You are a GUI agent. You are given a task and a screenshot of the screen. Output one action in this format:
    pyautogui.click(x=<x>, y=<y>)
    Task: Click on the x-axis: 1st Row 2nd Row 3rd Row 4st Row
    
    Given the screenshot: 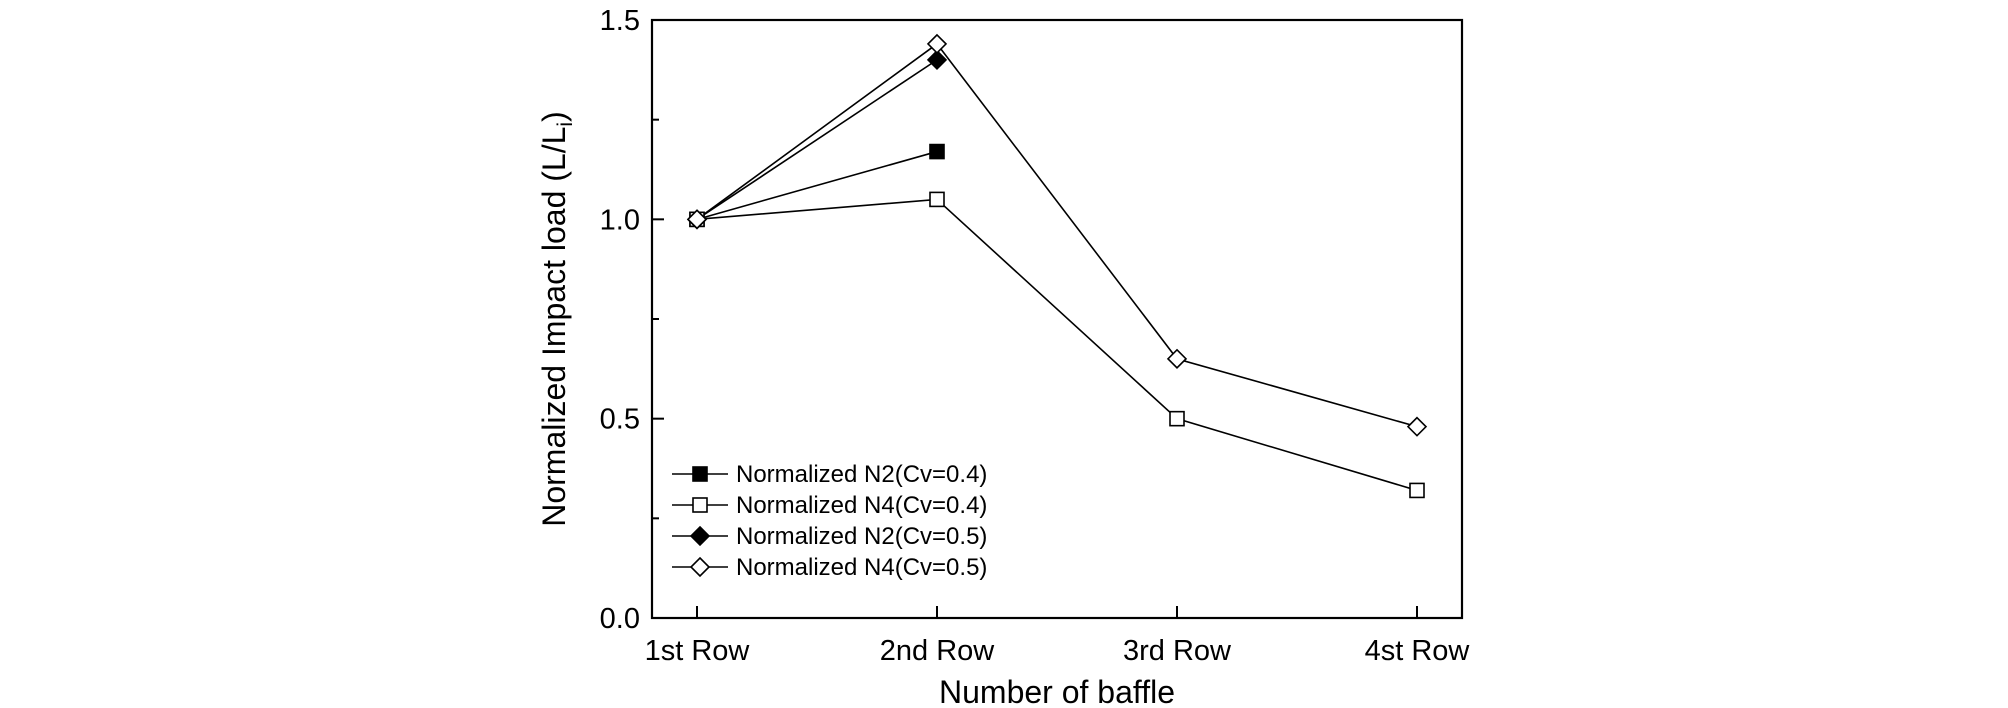 What is the action you would take?
    pyautogui.click(x=1058, y=636)
    